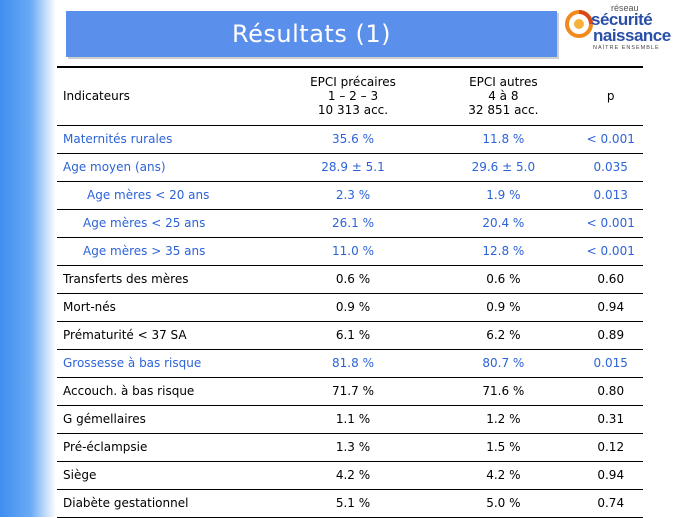 Image resolution: width=689 pixels, height=518 pixels. What do you see at coordinates (503, 139) in the screenshot?
I see `row-value-epci-autres: 11.8 %` at bounding box center [503, 139].